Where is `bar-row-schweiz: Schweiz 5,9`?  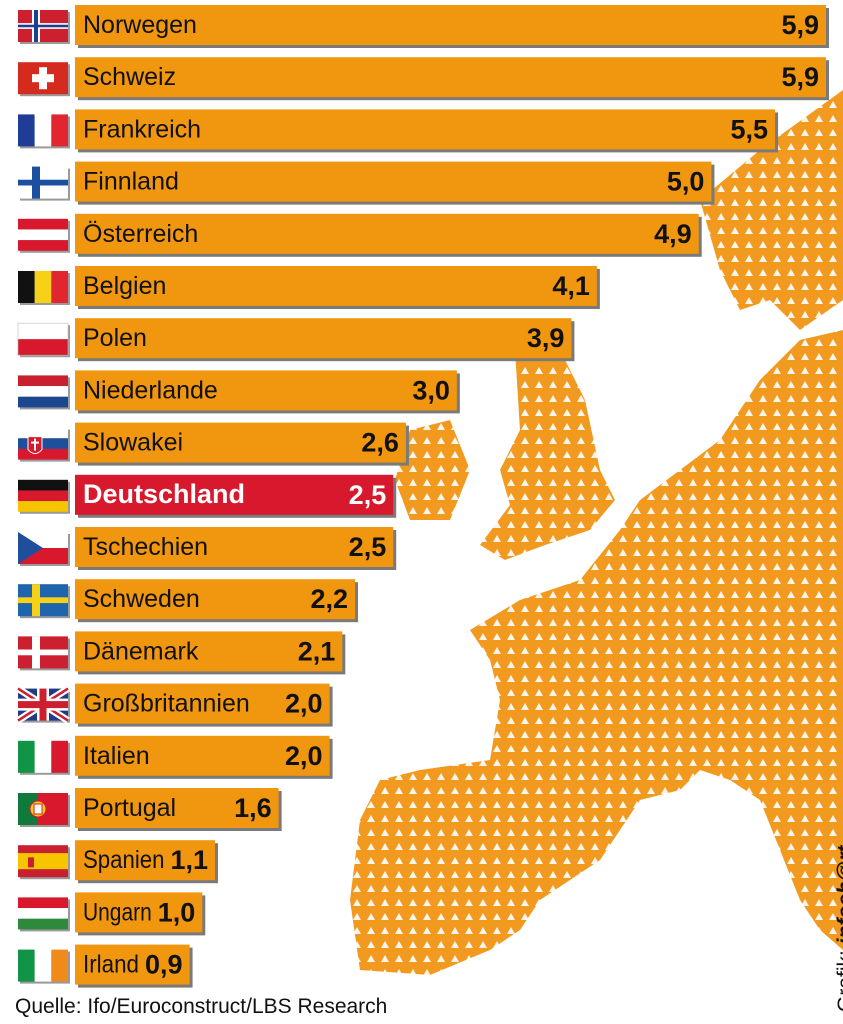 bar-row-schweiz: Schweiz 5,9 is located at coordinates (423, 79).